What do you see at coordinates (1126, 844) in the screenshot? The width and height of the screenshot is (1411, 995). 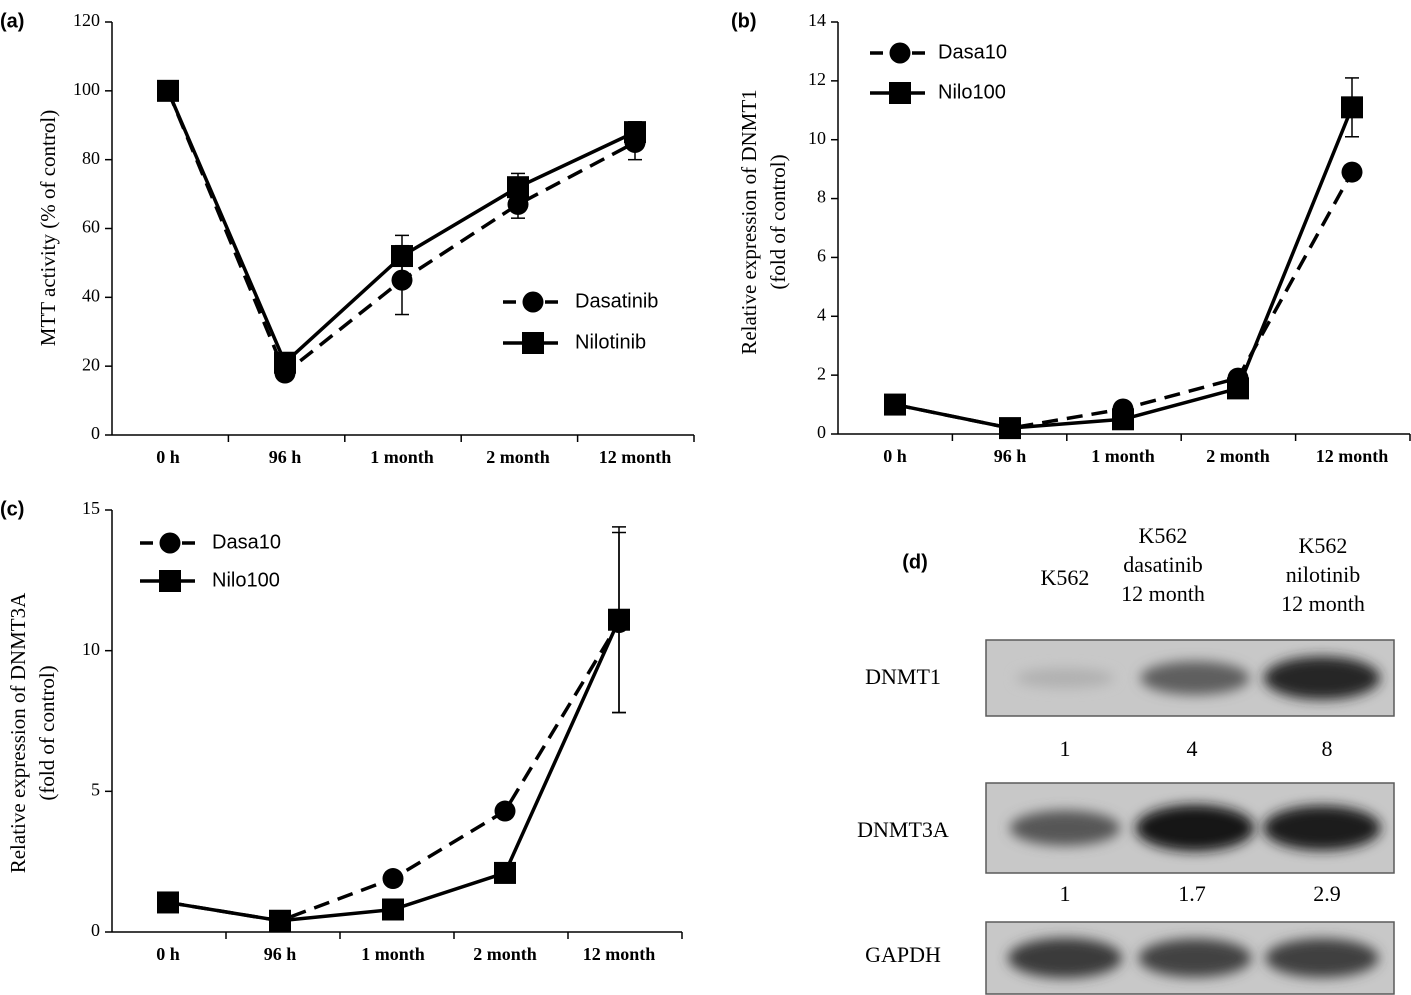 I see `blot-row-dnmt3a: DNMT3A 1 1.7 2.9` at bounding box center [1126, 844].